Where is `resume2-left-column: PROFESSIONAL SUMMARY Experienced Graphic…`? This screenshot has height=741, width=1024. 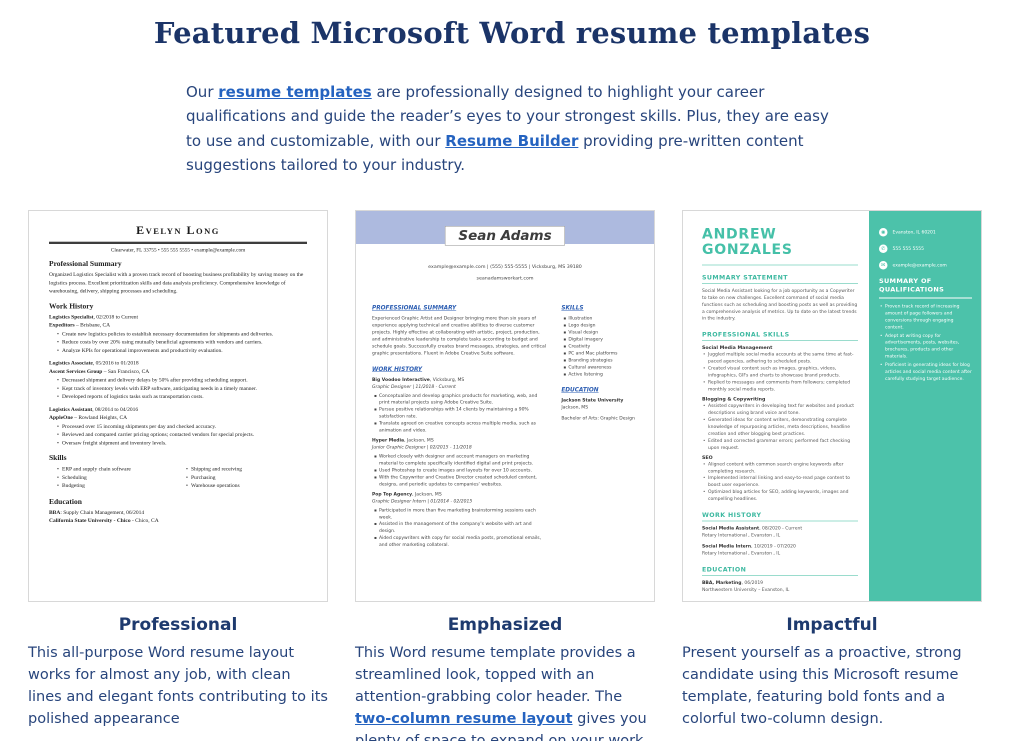 resume2-left-column: PROFESSIONAL SUMMARY Experienced Graphic… is located at coordinates (460, 424).